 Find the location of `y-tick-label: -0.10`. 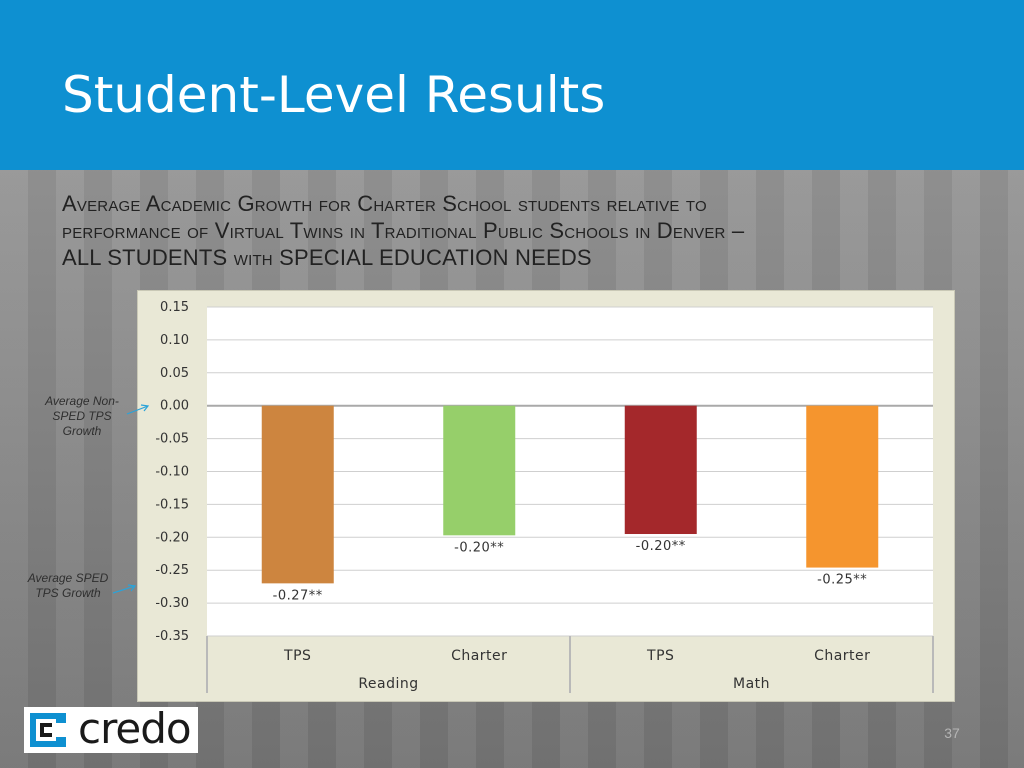

y-tick-label: -0.10 is located at coordinates (172, 472).